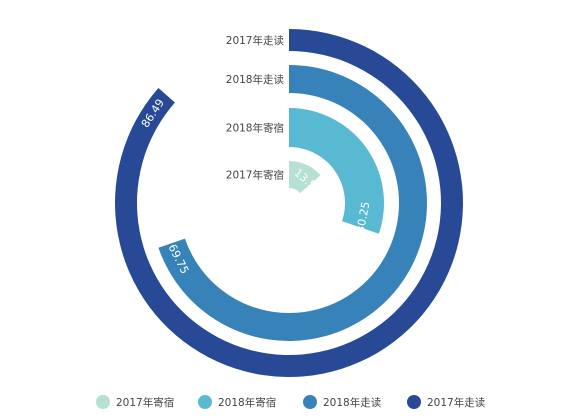  I want to click on legend-item: 2017年走读, so click(446, 402).